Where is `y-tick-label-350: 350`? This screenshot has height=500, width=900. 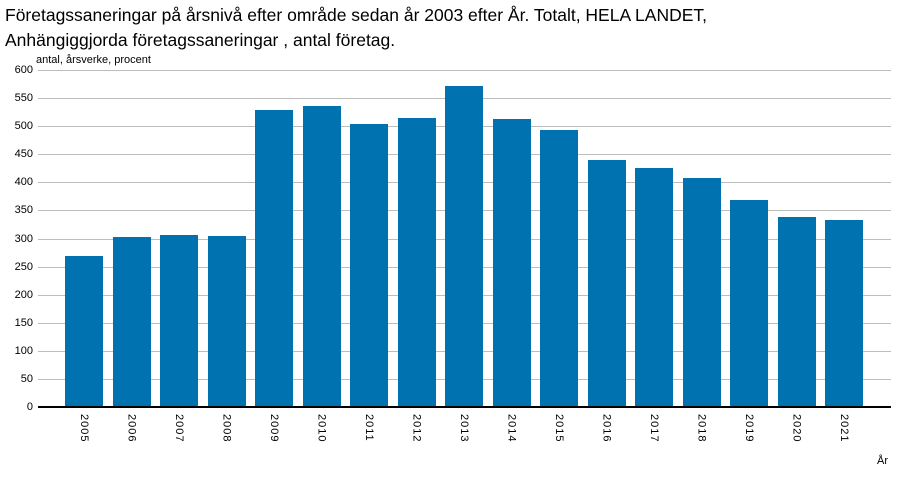
y-tick-label-350: 350 is located at coordinates (23, 210).